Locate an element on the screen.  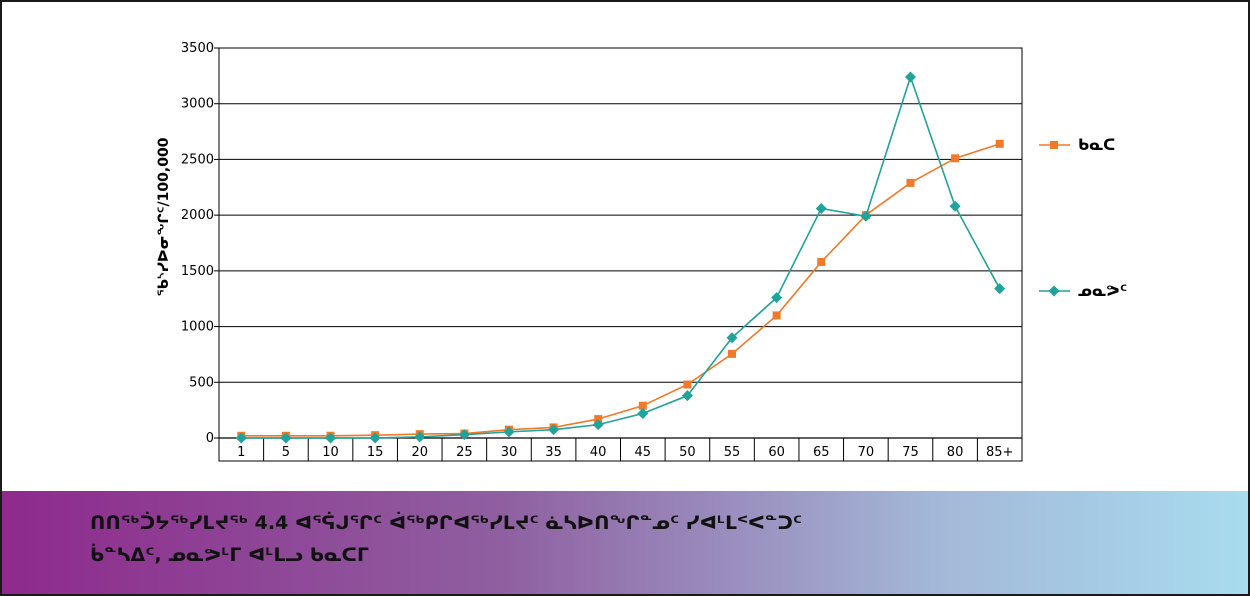
legend-label: ᑲᓇᑕ is located at coordinates (1096, 145).